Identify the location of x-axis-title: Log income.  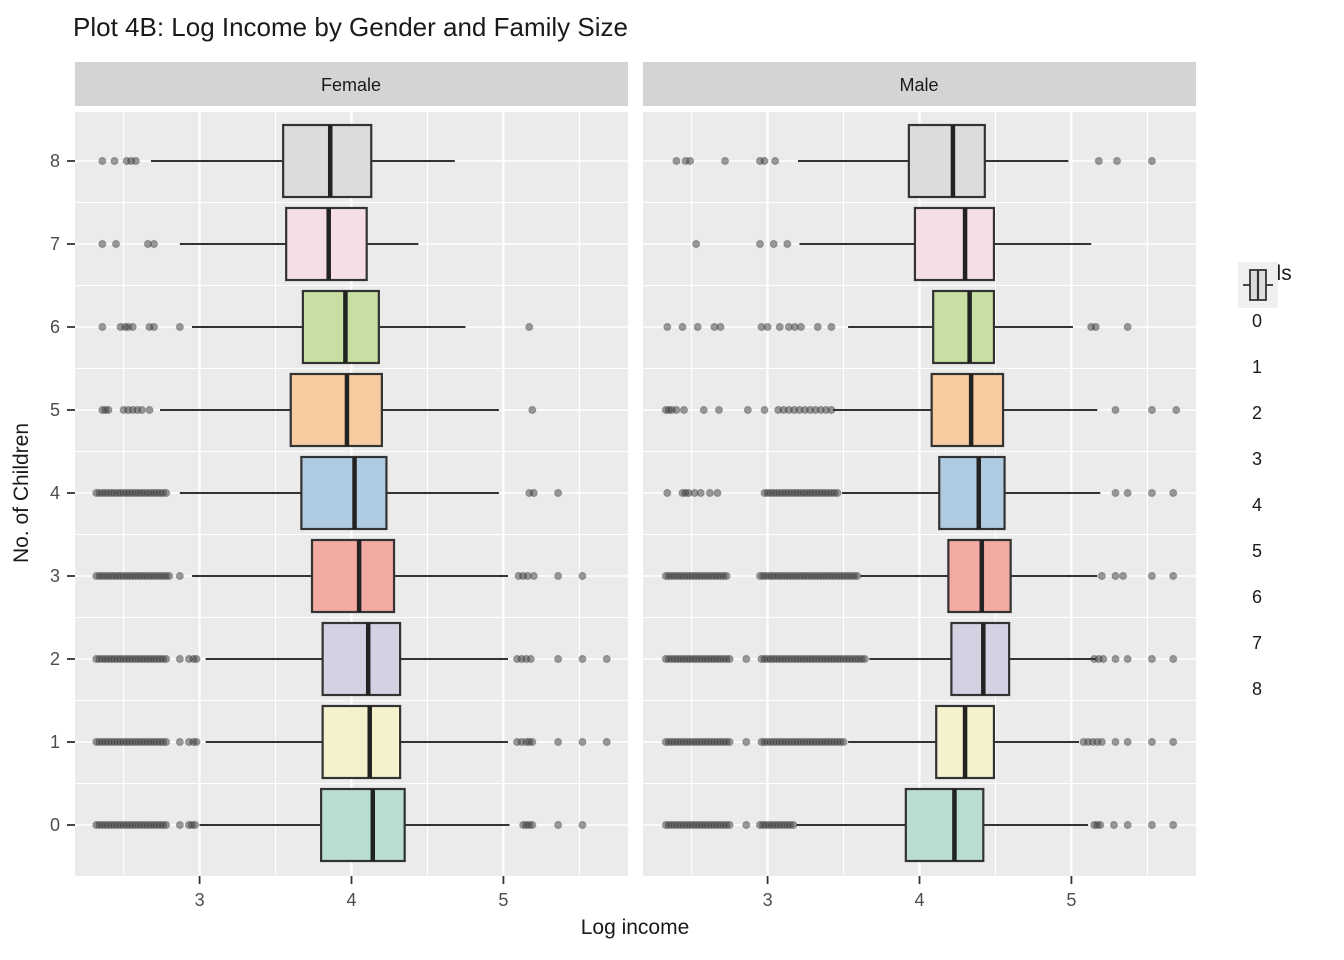
(635, 927).